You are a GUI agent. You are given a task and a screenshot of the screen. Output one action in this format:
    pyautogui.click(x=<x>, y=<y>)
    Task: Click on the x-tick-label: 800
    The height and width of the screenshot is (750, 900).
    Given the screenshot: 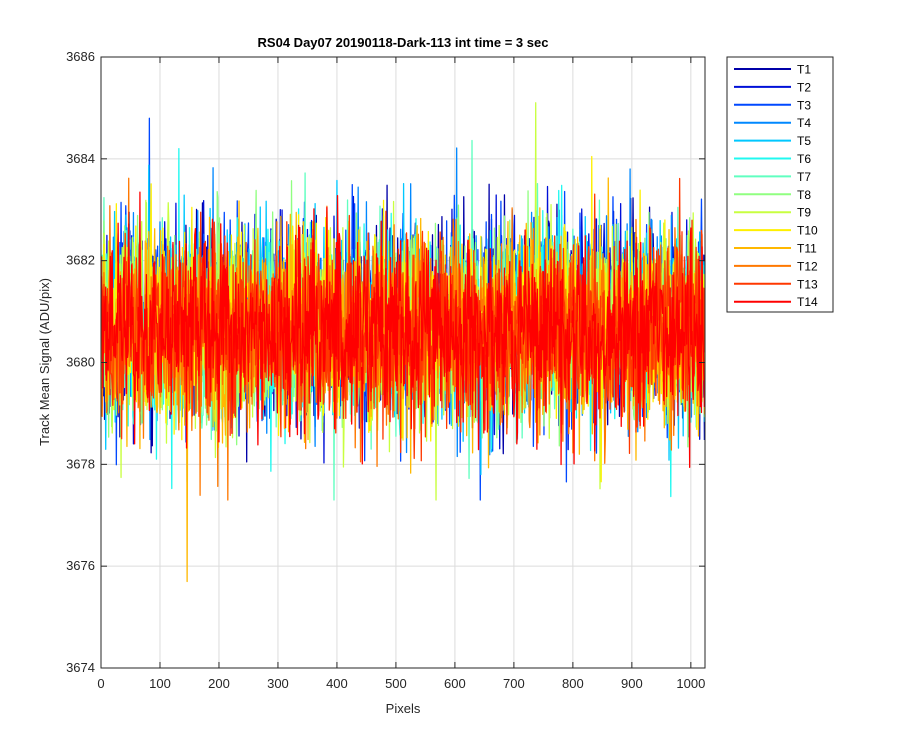 What is the action you would take?
    pyautogui.click(x=573, y=683)
    